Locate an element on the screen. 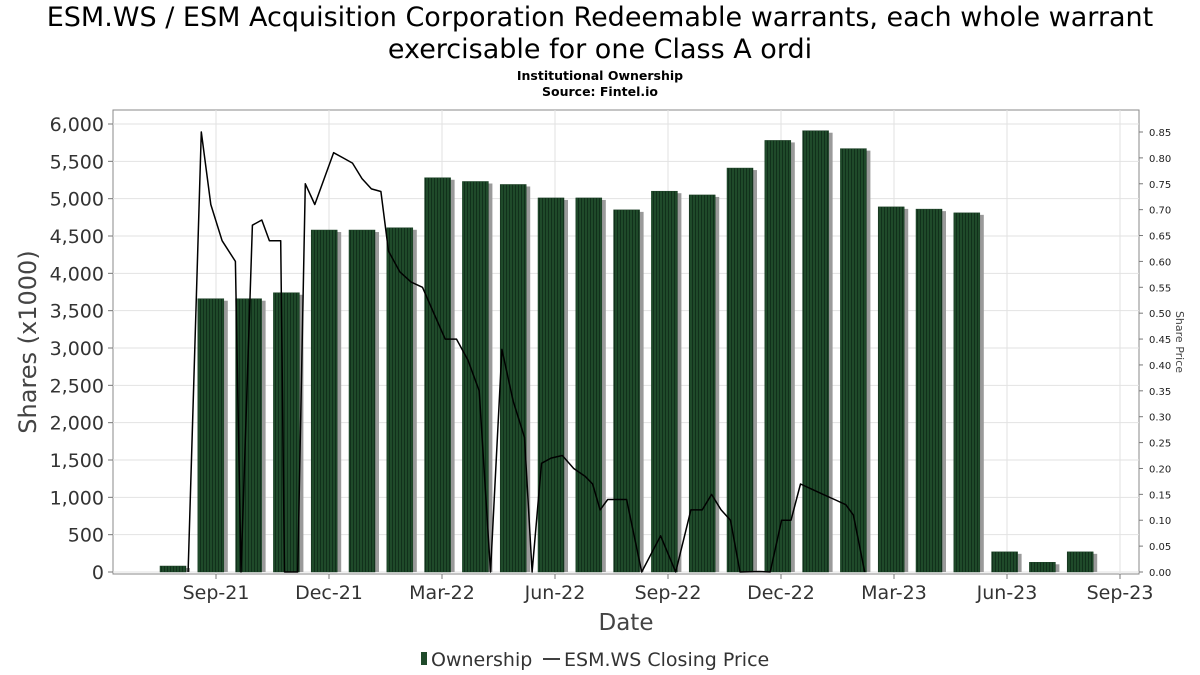 This screenshot has width=1200, height=675. y2-tick-label: 0.50 is located at coordinates (1160, 314).